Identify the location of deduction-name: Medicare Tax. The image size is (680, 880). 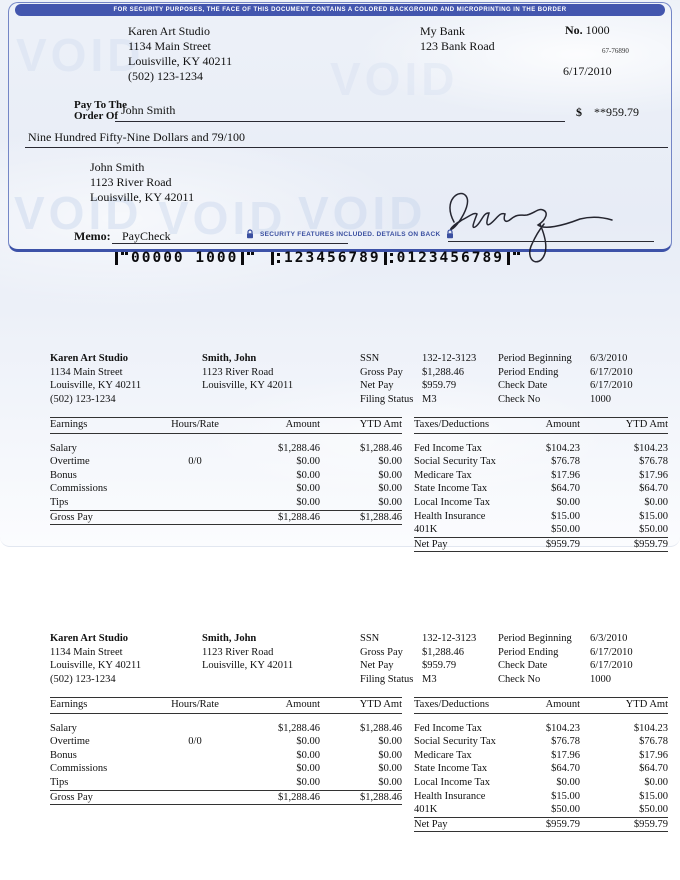
(443, 475).